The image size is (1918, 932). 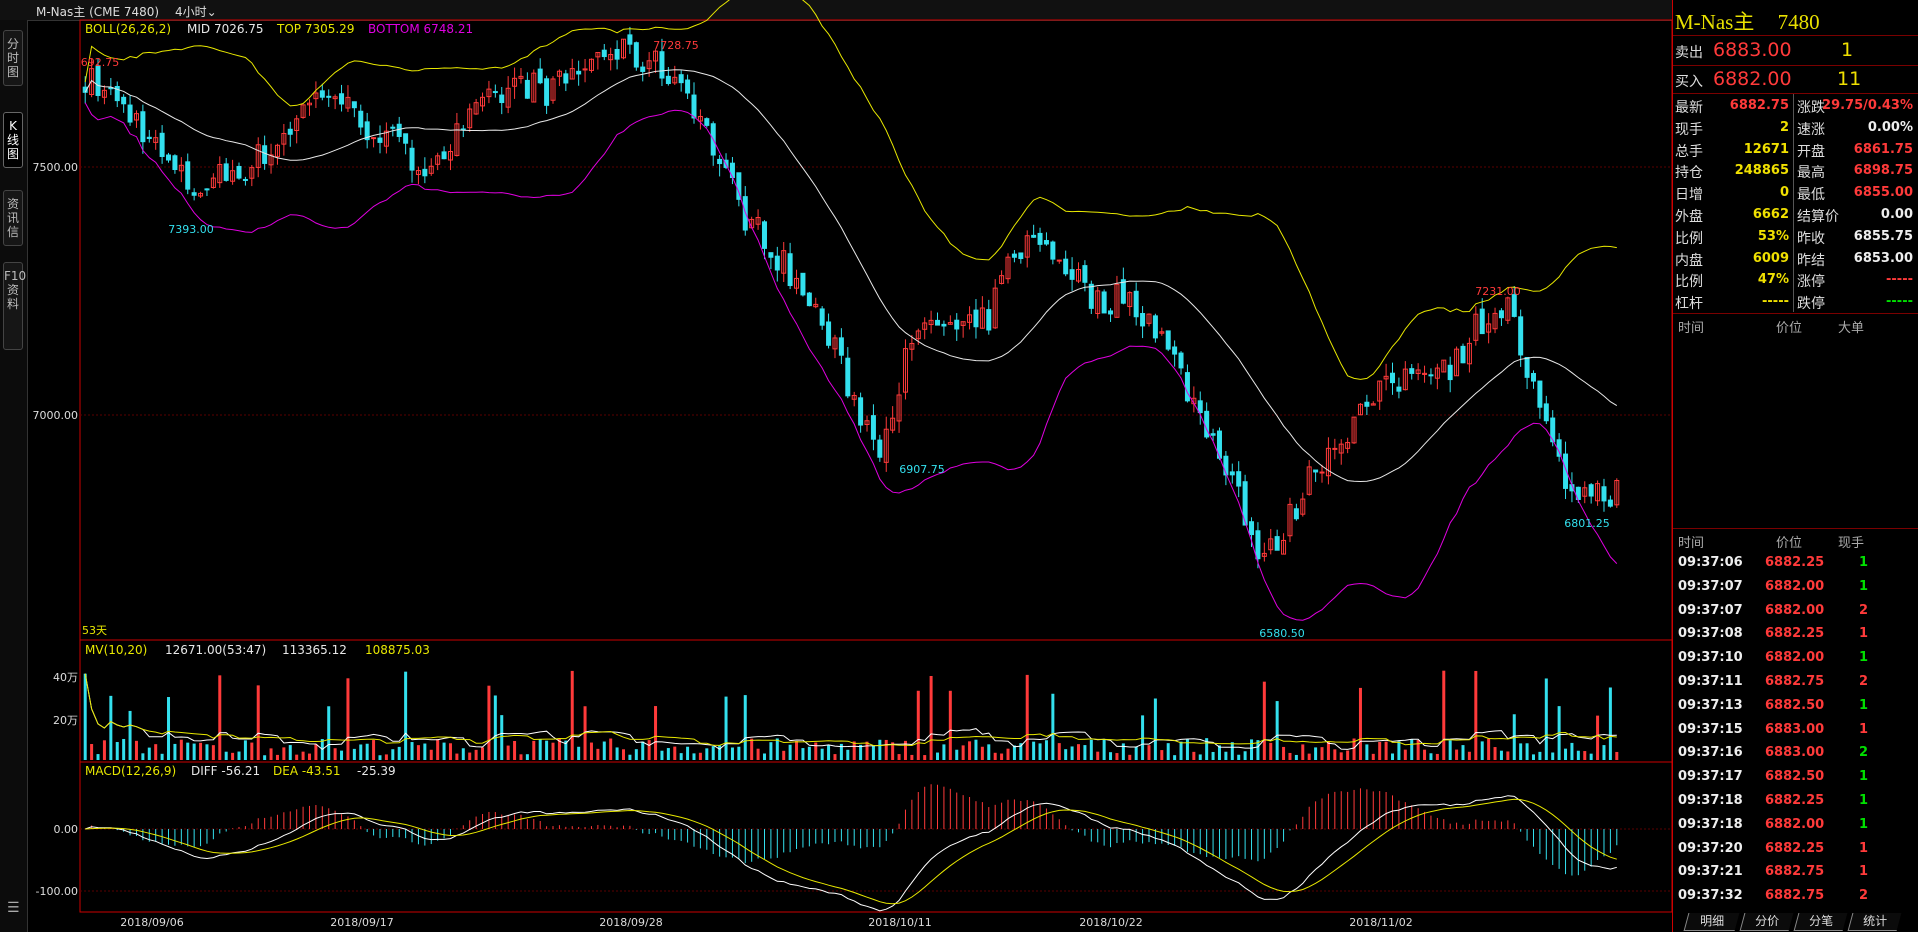 I want to click on tick-row: 09:37:10 6882.00 1, so click(x=1795, y=658).